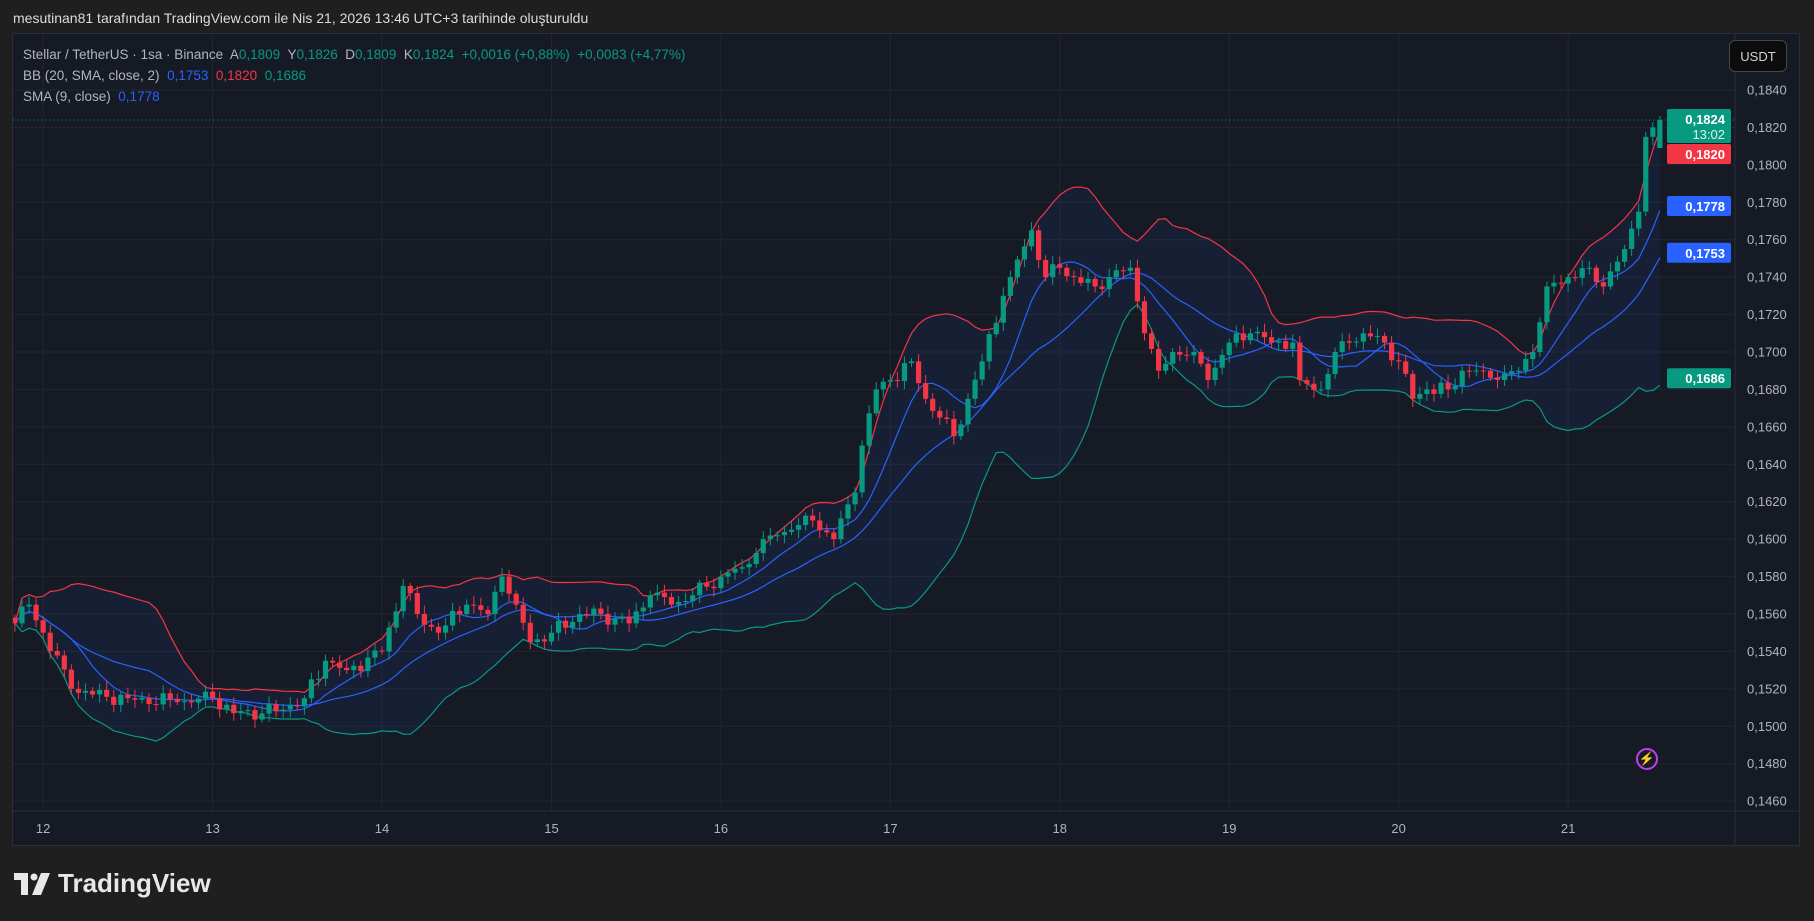 The width and height of the screenshot is (1814, 921). I want to click on close-label: K, so click(408, 54).